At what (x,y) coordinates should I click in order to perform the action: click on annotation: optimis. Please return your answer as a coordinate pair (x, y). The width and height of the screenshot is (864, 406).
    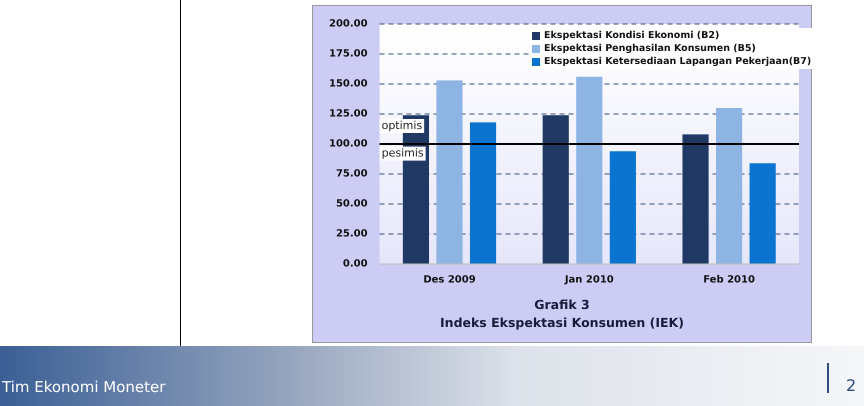
    Looking at the image, I should click on (402, 125).